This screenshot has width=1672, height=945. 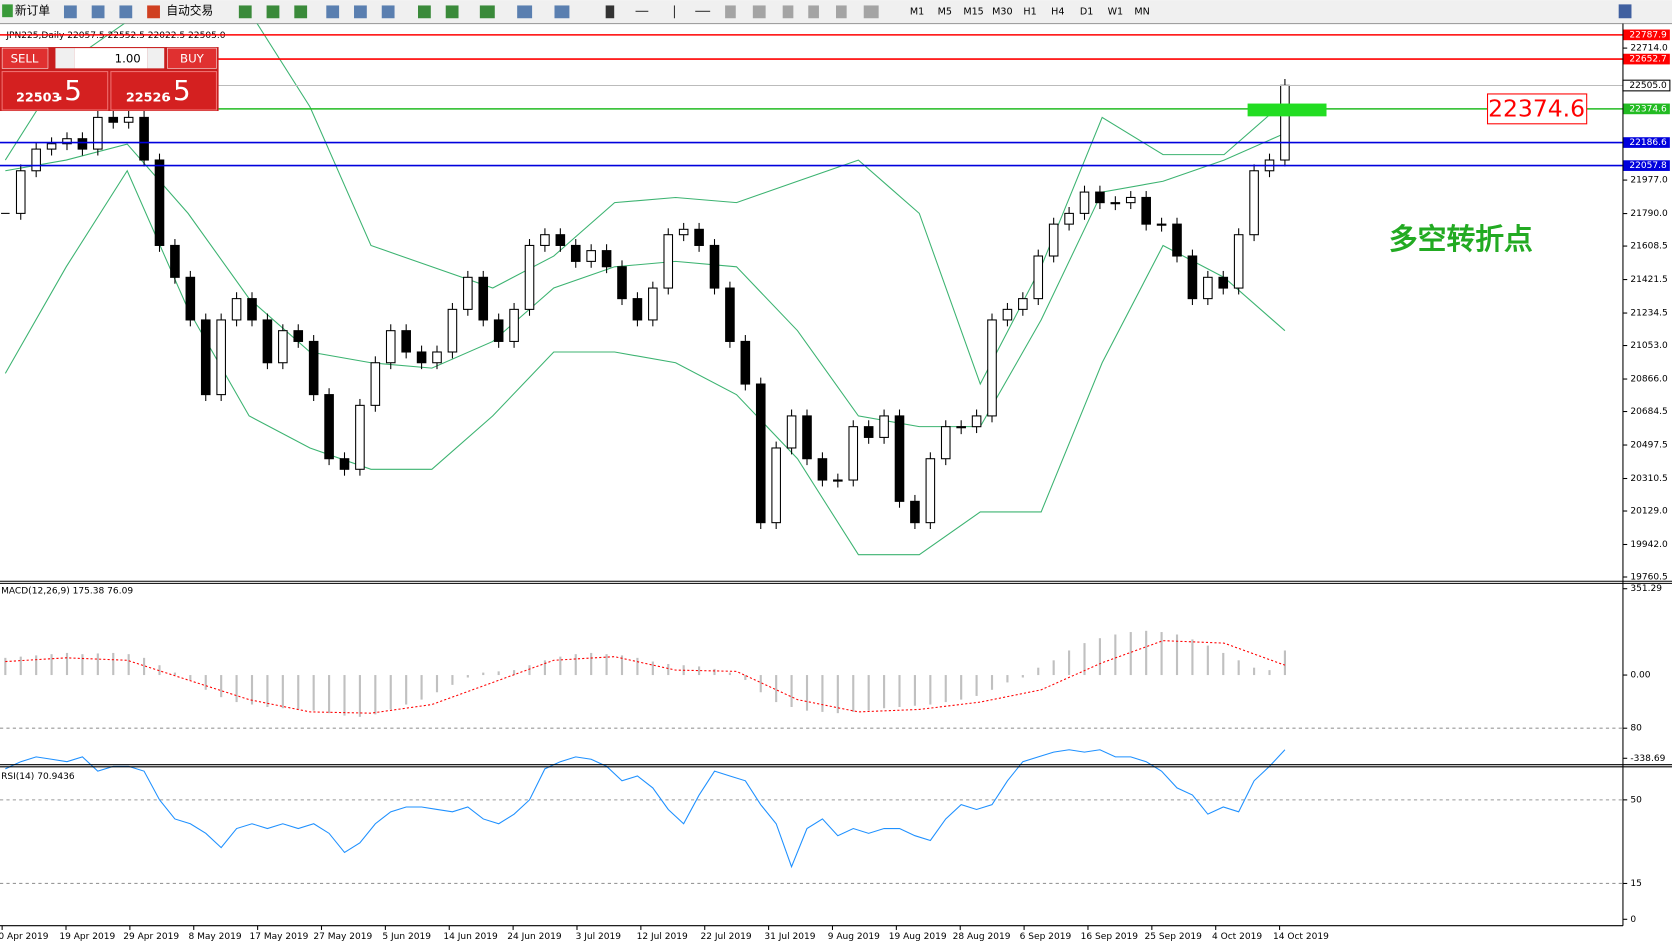 I want to click on timeframe: H1, so click(x=1029, y=11).